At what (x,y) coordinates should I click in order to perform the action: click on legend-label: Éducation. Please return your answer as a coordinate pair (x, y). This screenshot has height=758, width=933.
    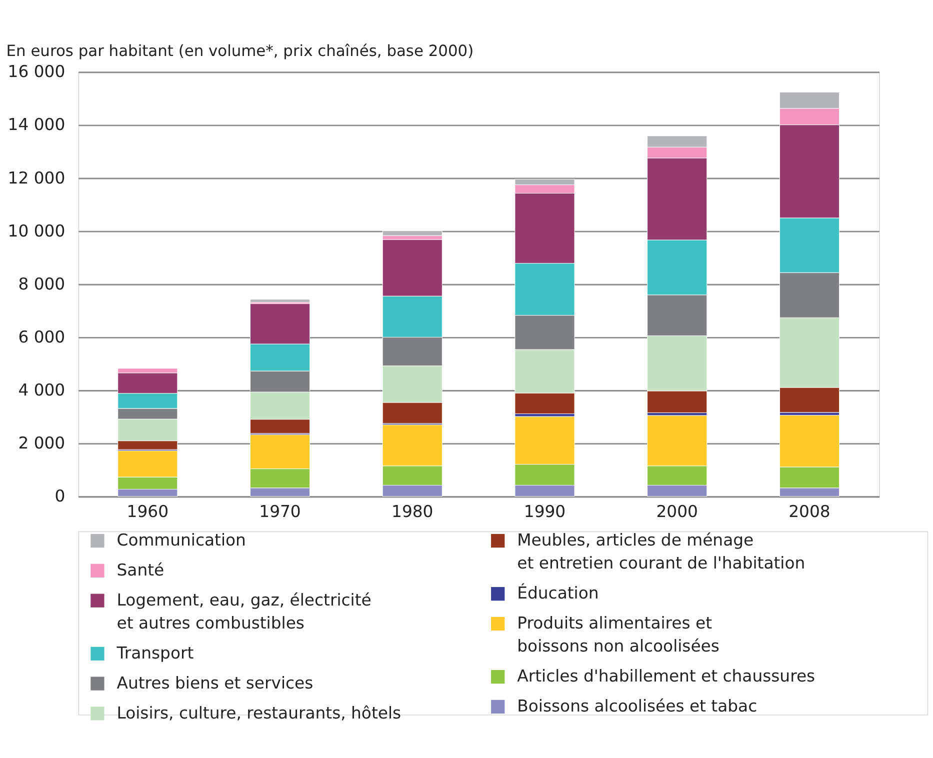
    Looking at the image, I should click on (558, 592).